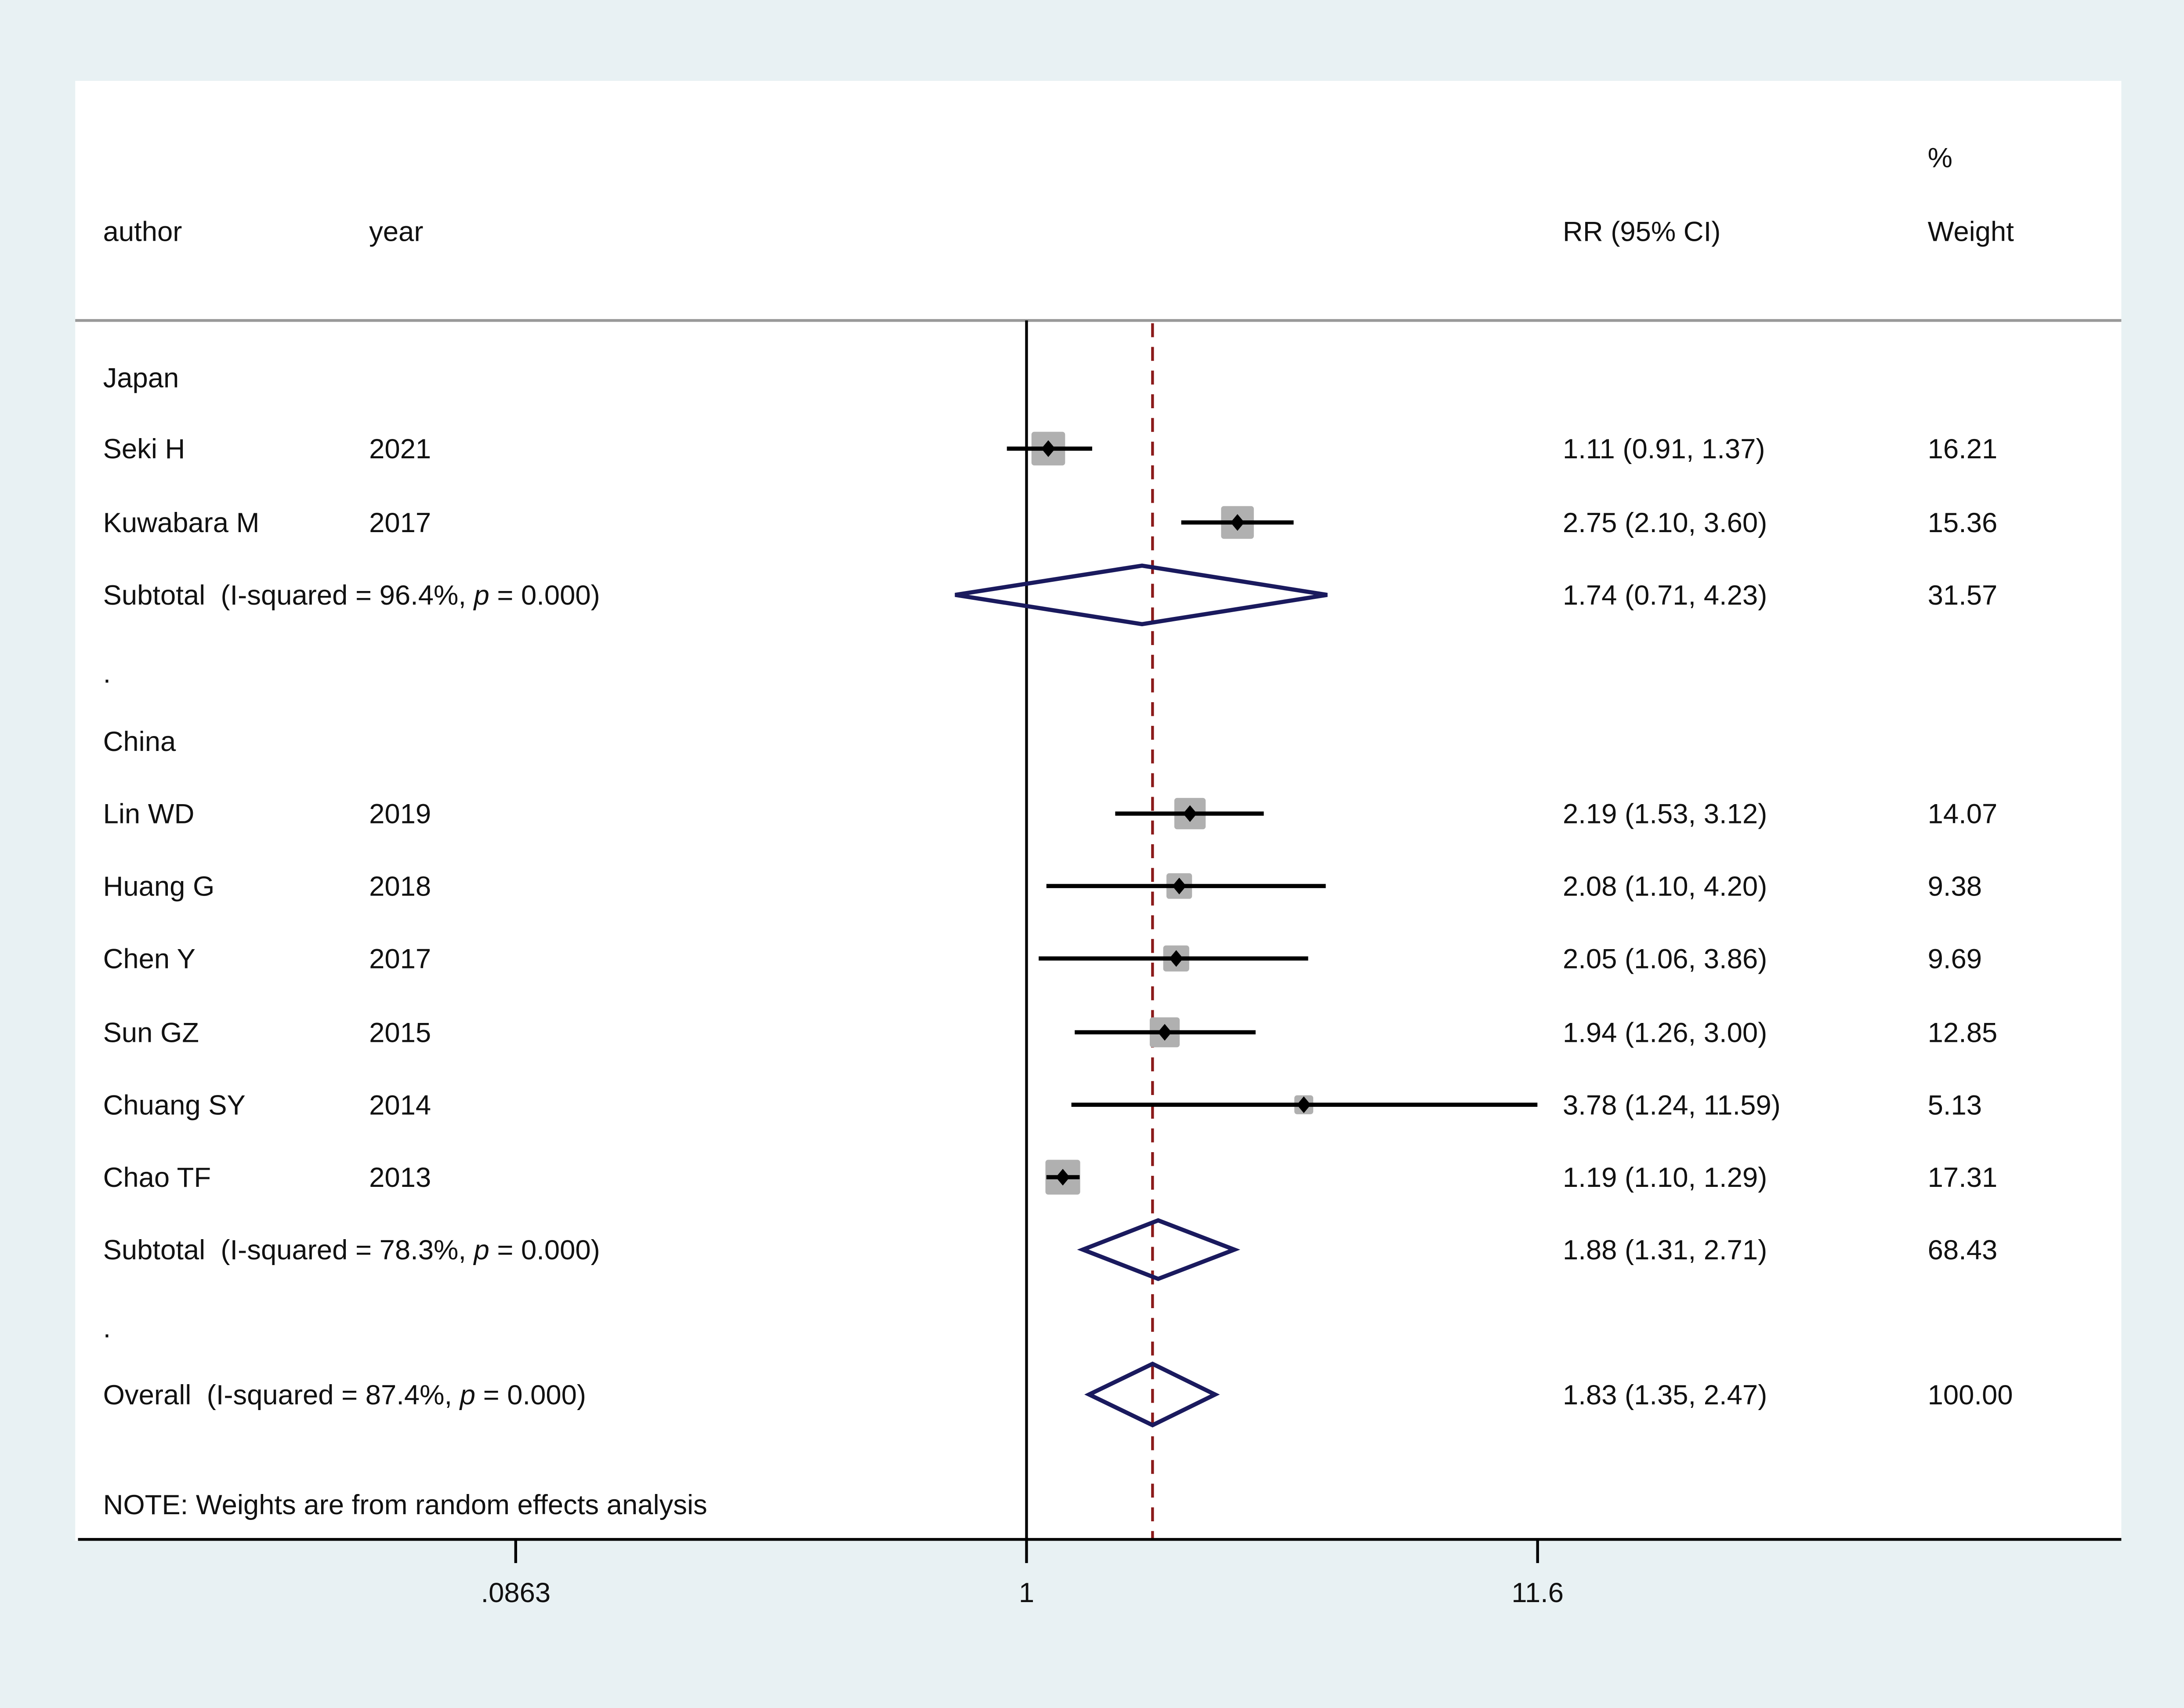 The image size is (2184, 1708). I want to click on effect-ci-text: 1.88 (1.31, 2.71), so click(1665, 1250).